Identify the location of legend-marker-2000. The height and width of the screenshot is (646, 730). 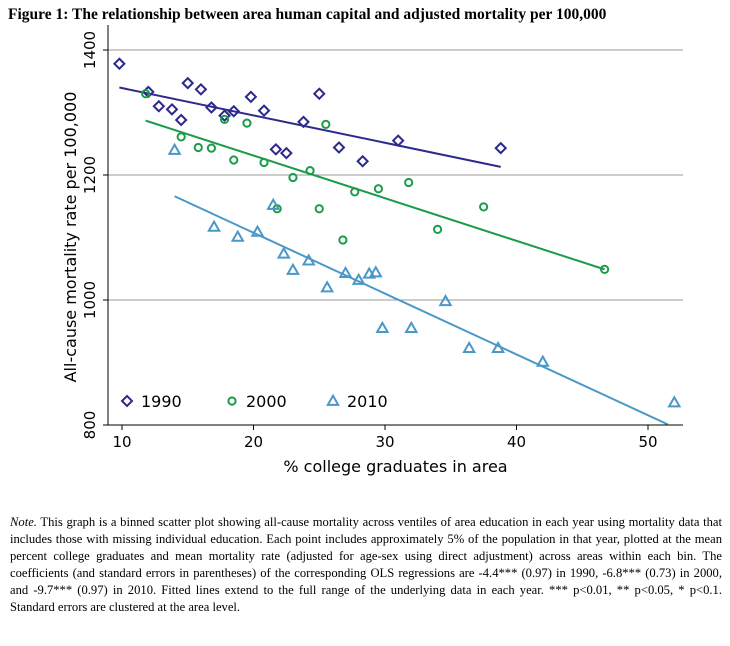
(232, 401).